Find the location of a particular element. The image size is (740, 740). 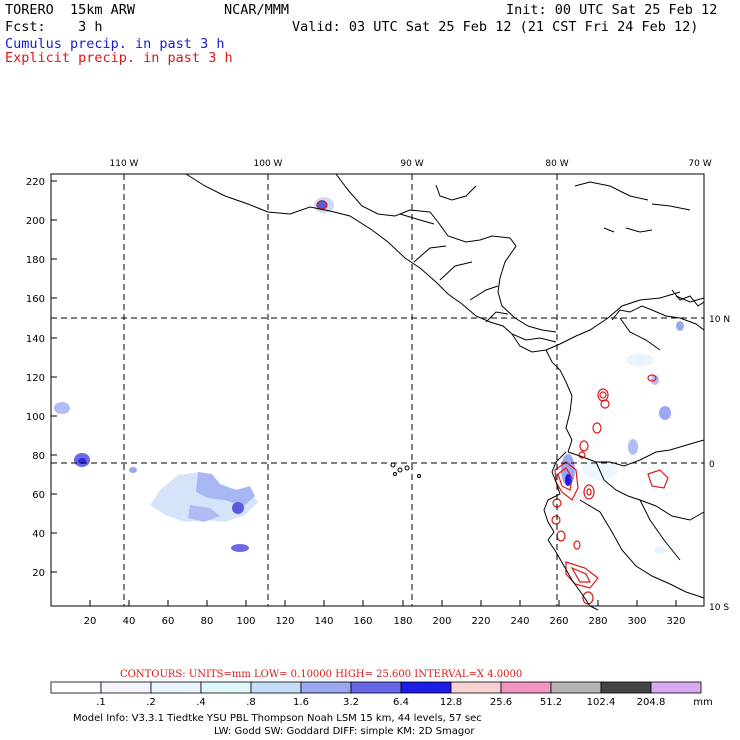

model-title: TORERO 15km ARW is located at coordinates (70, 10).